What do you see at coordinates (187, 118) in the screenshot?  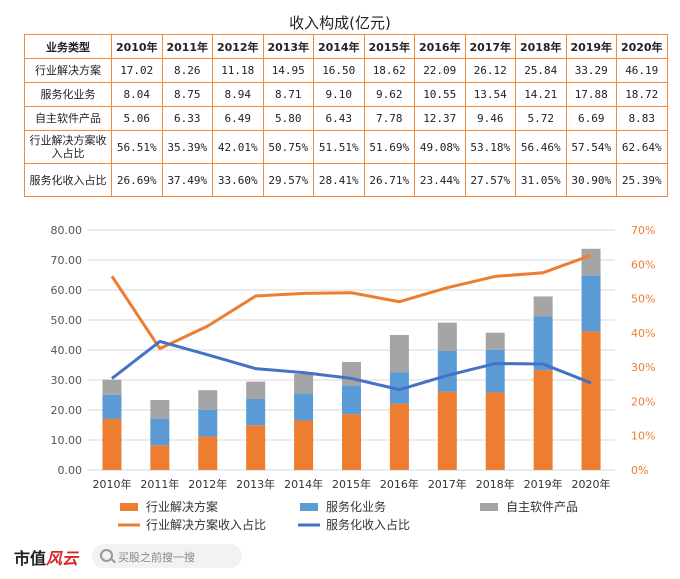 I see `table-cell: 6.33` at bounding box center [187, 118].